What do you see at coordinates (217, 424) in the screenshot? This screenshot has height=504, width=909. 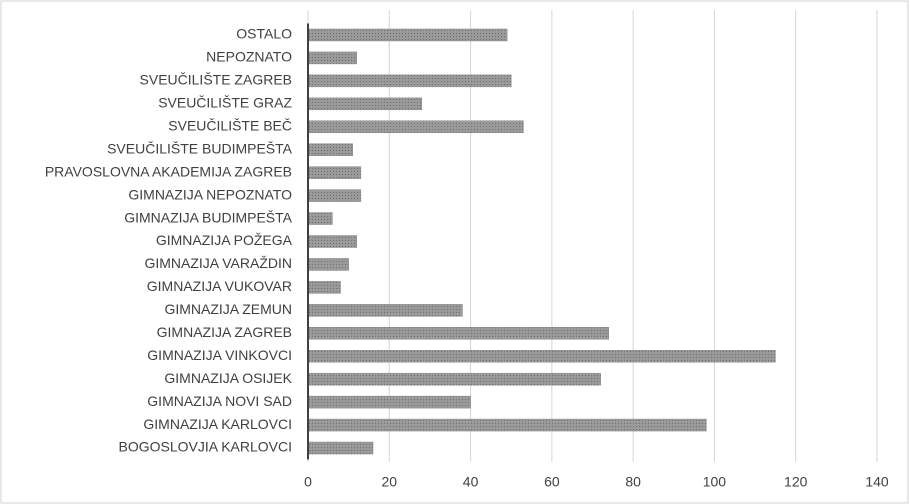 I see `y-tick-label: GIMNAZIJA KARLOVCI` at bounding box center [217, 424].